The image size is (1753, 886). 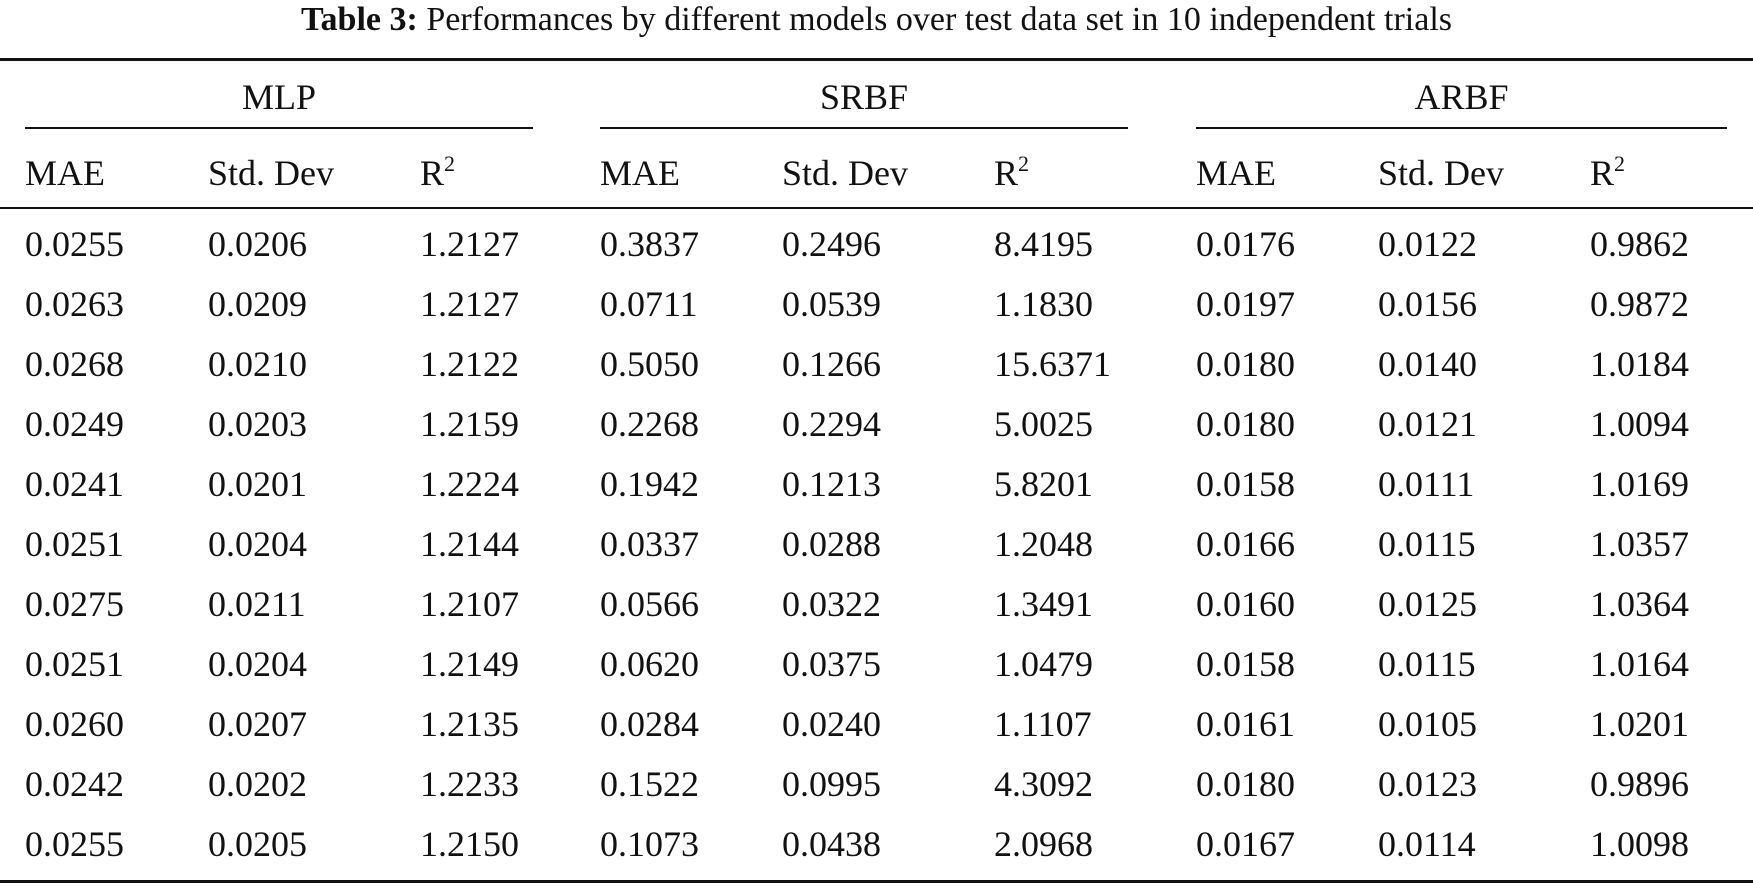 What do you see at coordinates (1245, 244) in the screenshot?
I see `table-cell: 0.0176` at bounding box center [1245, 244].